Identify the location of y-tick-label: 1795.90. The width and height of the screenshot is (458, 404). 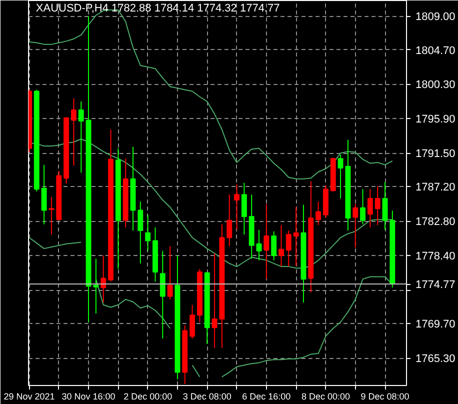
(436, 120).